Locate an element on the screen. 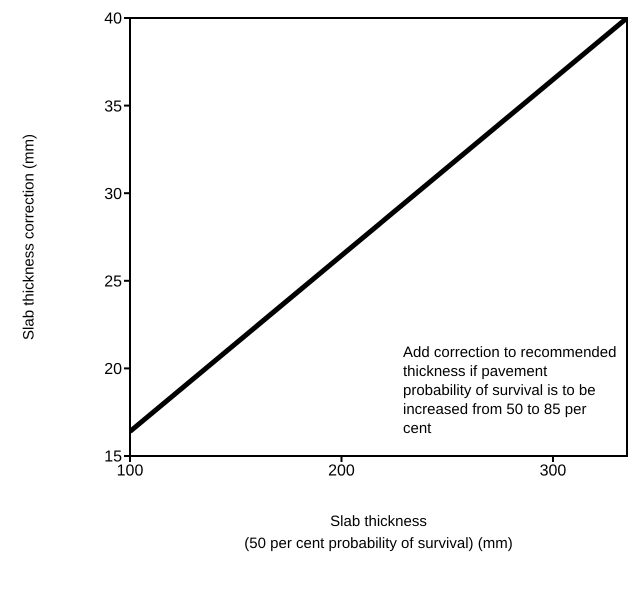  y-tick-label: 25 is located at coordinates (113, 281).